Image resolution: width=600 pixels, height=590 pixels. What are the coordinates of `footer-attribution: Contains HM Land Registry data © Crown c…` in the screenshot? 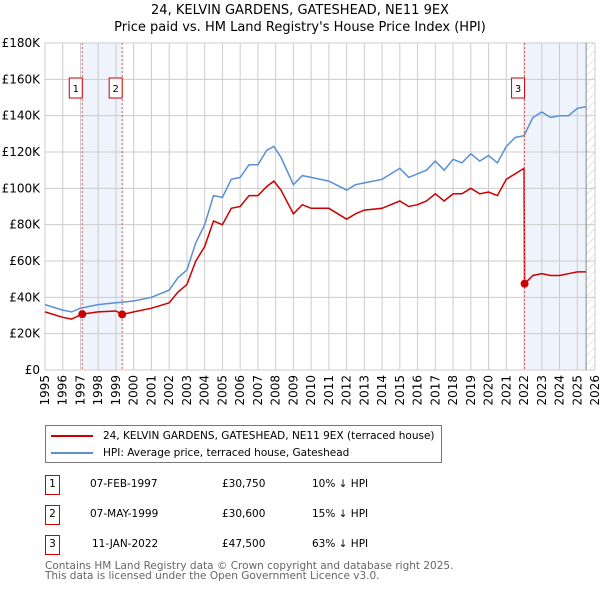 It's located at (249, 571).